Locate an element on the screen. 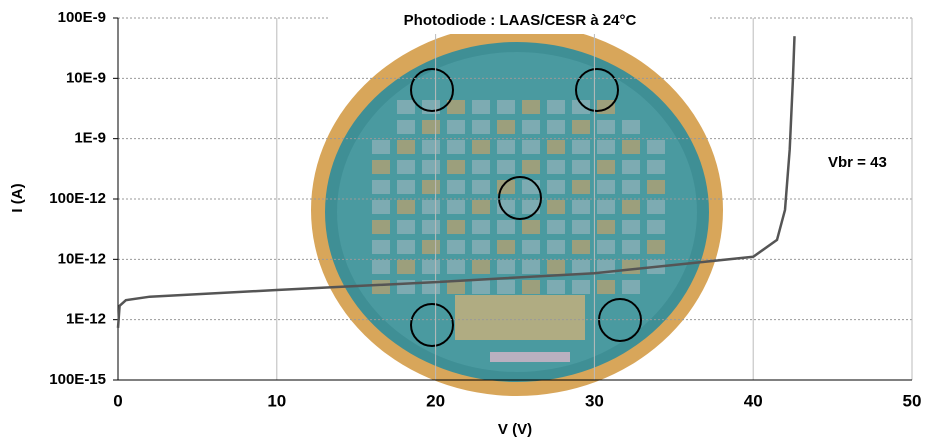 The width and height of the screenshot is (925, 444). y-tick-label: 10E-9 is located at coordinates (86, 77).